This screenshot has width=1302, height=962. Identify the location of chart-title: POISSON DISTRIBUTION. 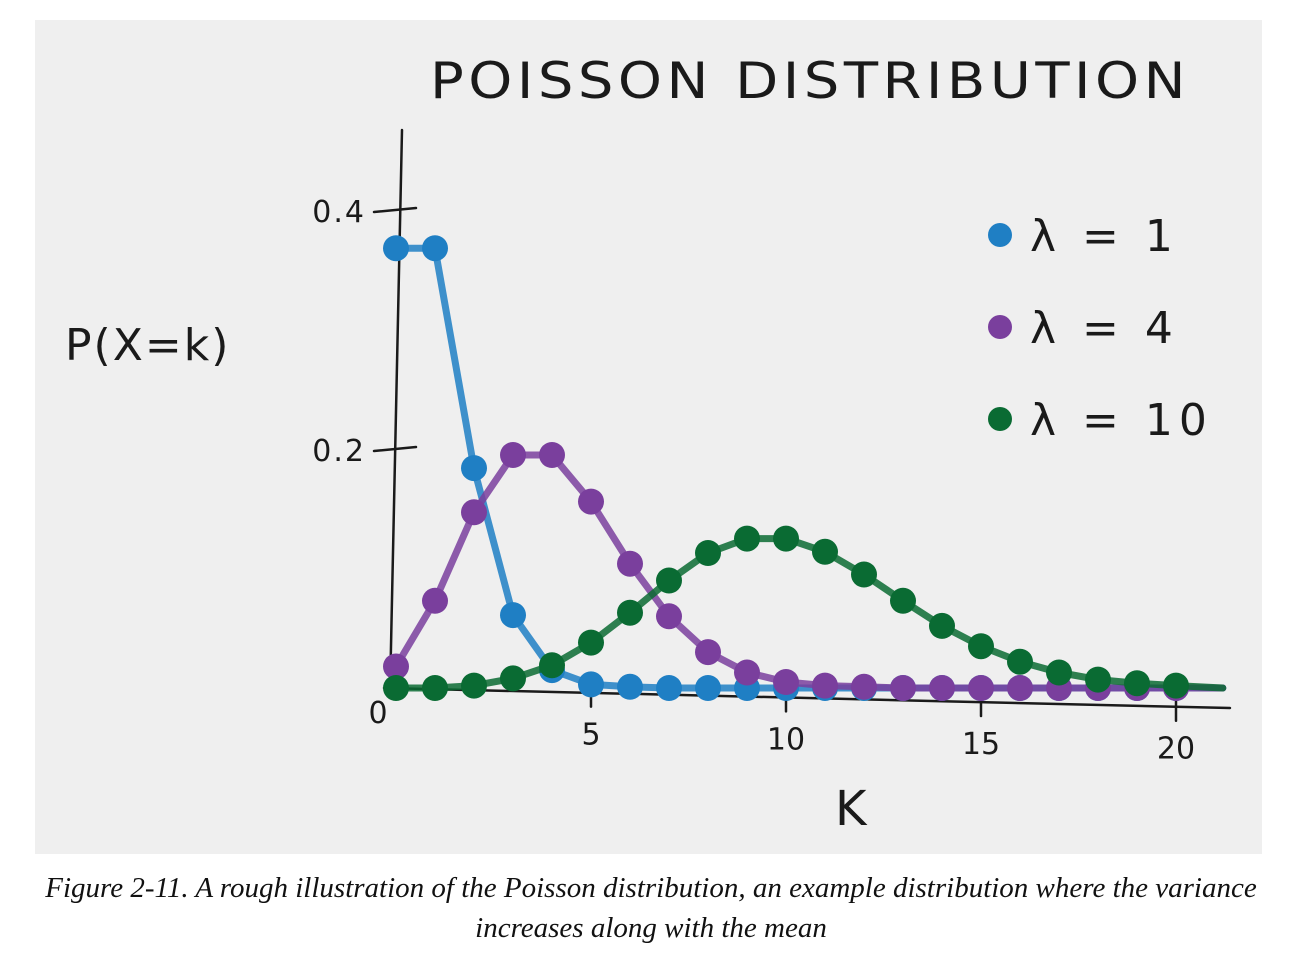
(810, 81).